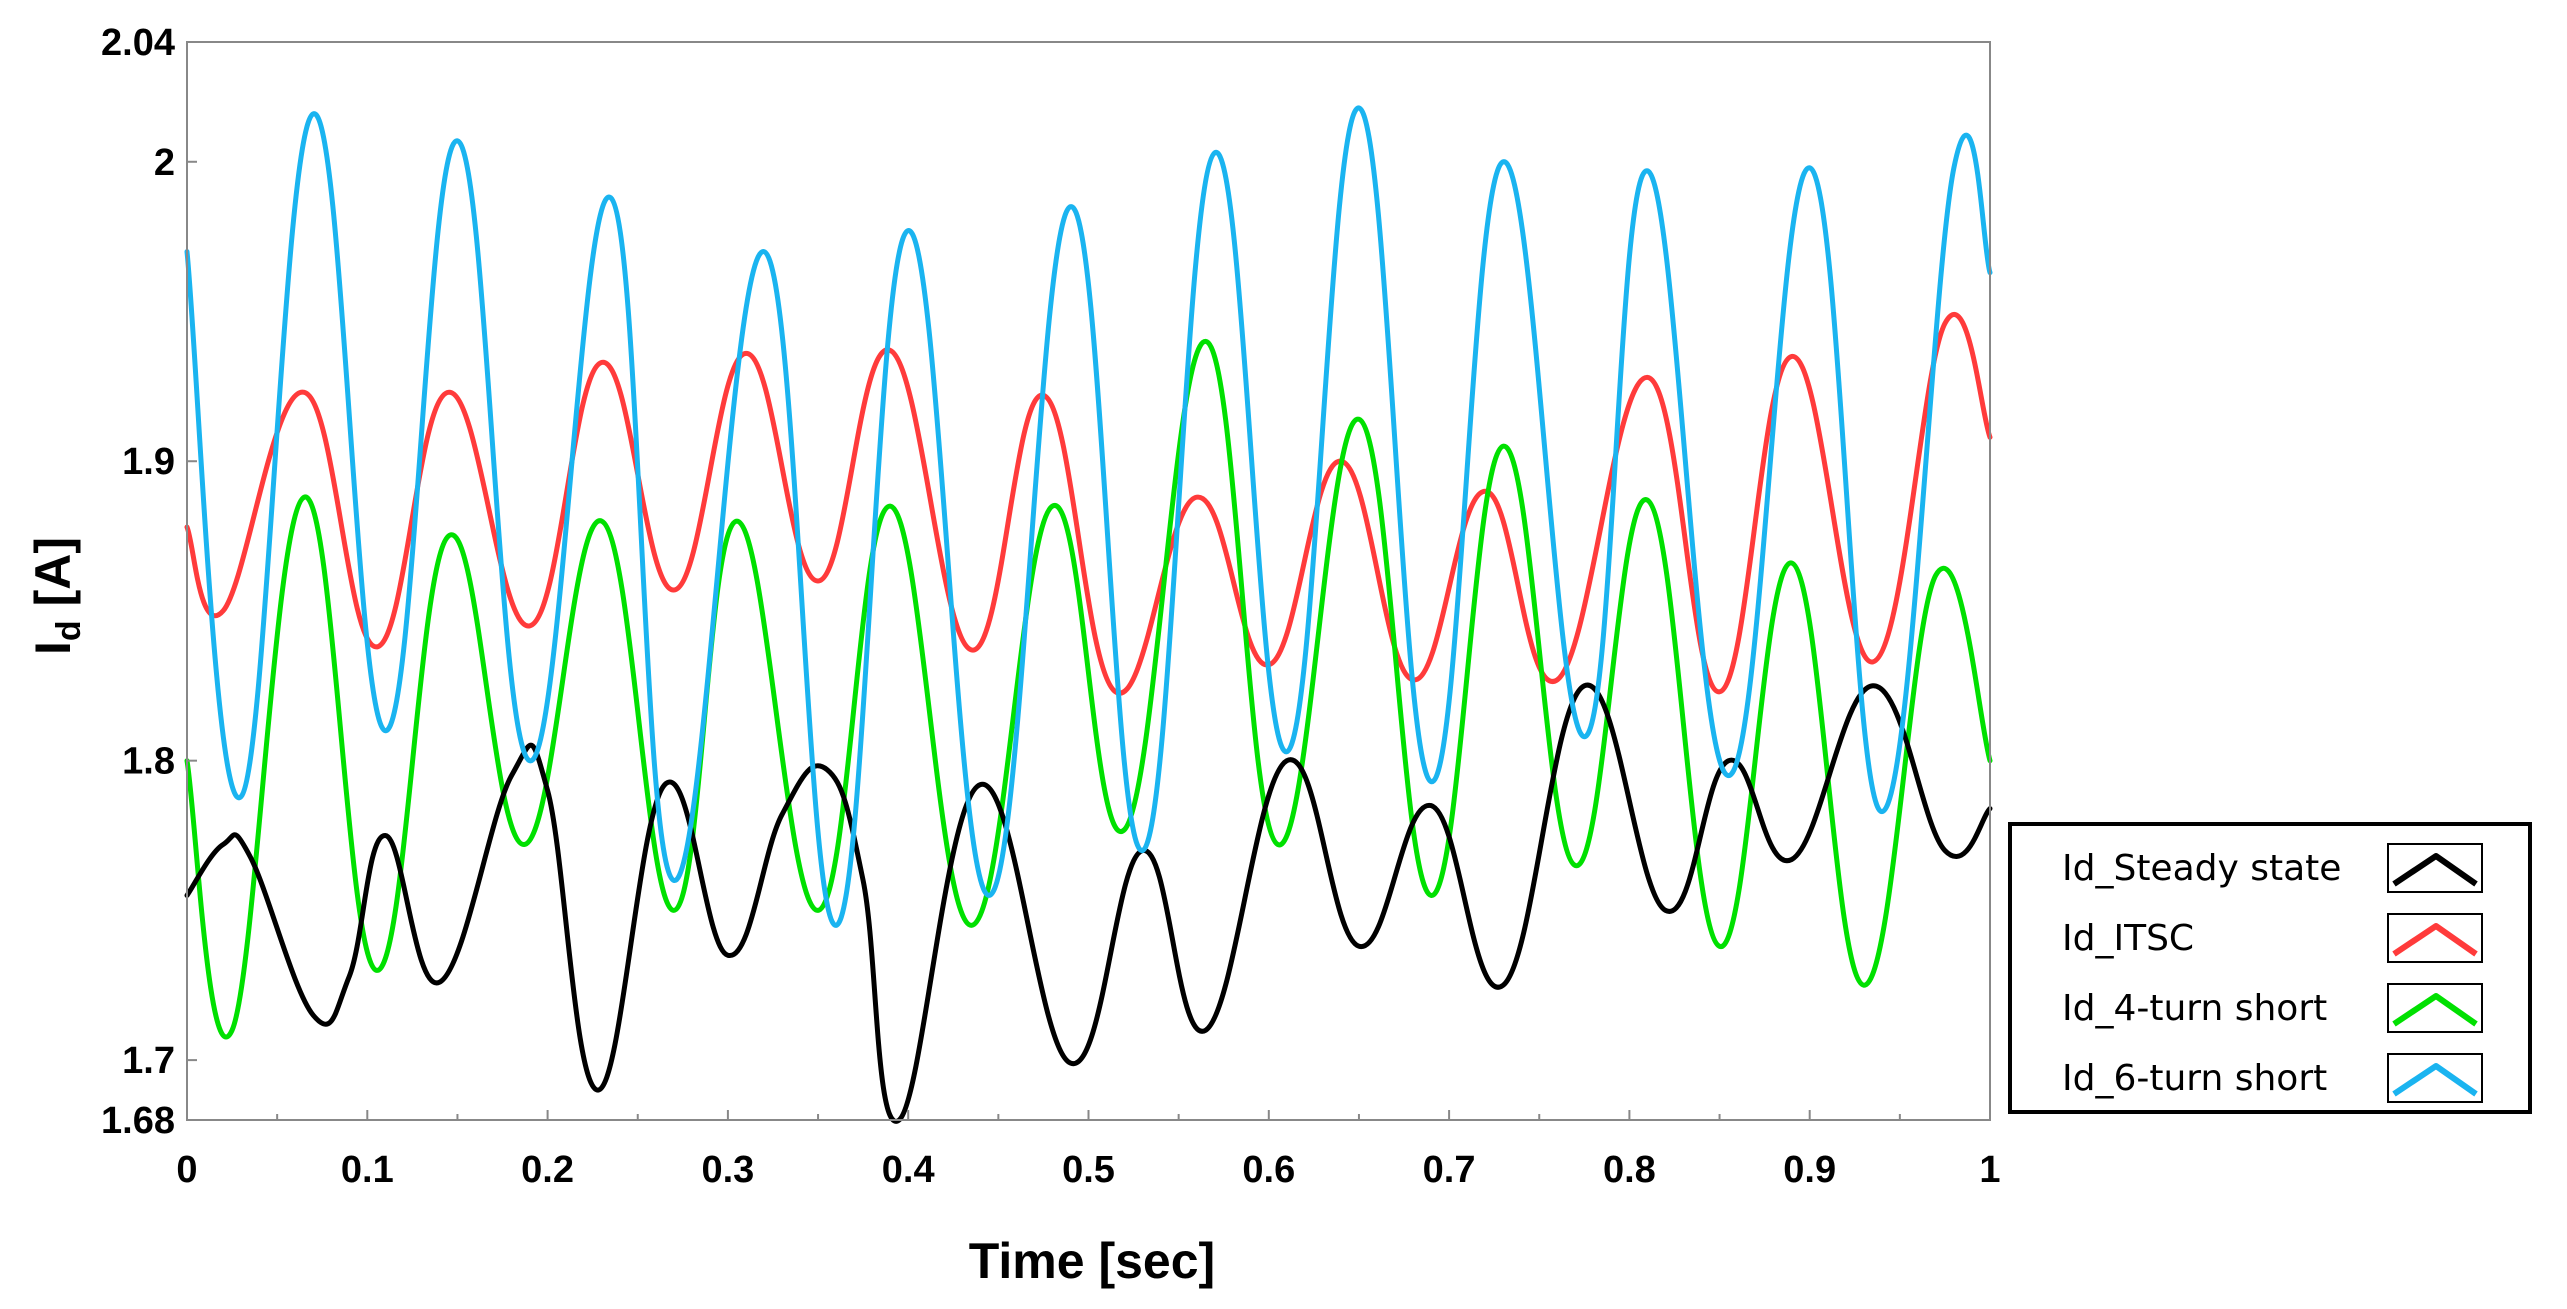  Describe the element at coordinates (2128, 938) in the screenshot. I see `legend-label: Id_ITSC` at that location.